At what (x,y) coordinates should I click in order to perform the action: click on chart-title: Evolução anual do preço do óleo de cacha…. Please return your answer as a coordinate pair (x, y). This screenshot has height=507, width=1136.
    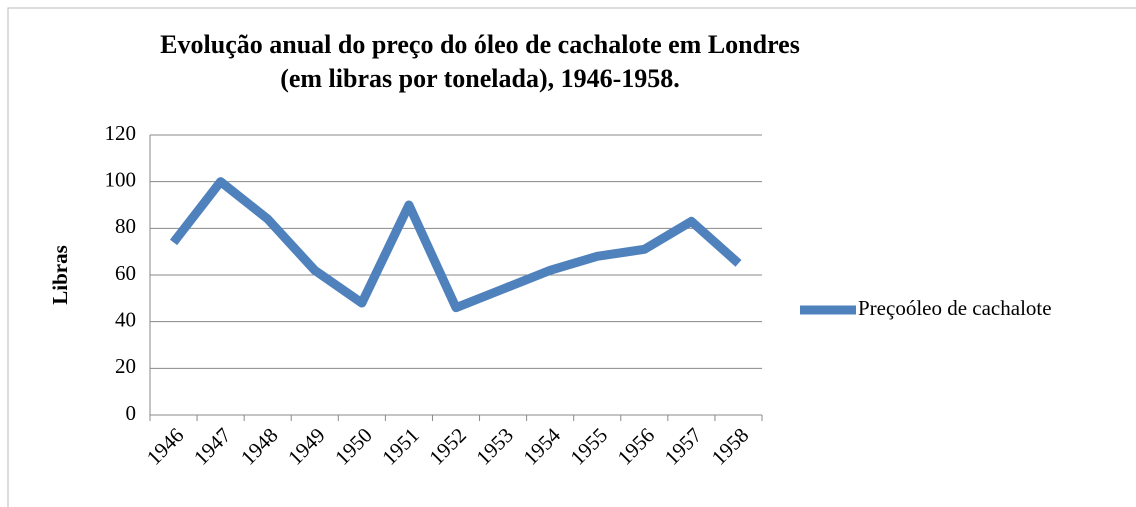
    Looking at the image, I should click on (480, 61).